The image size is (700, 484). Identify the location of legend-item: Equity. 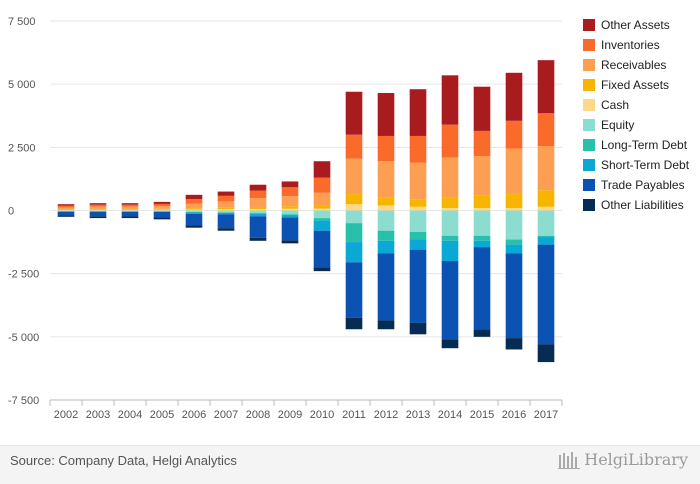
(608, 125).